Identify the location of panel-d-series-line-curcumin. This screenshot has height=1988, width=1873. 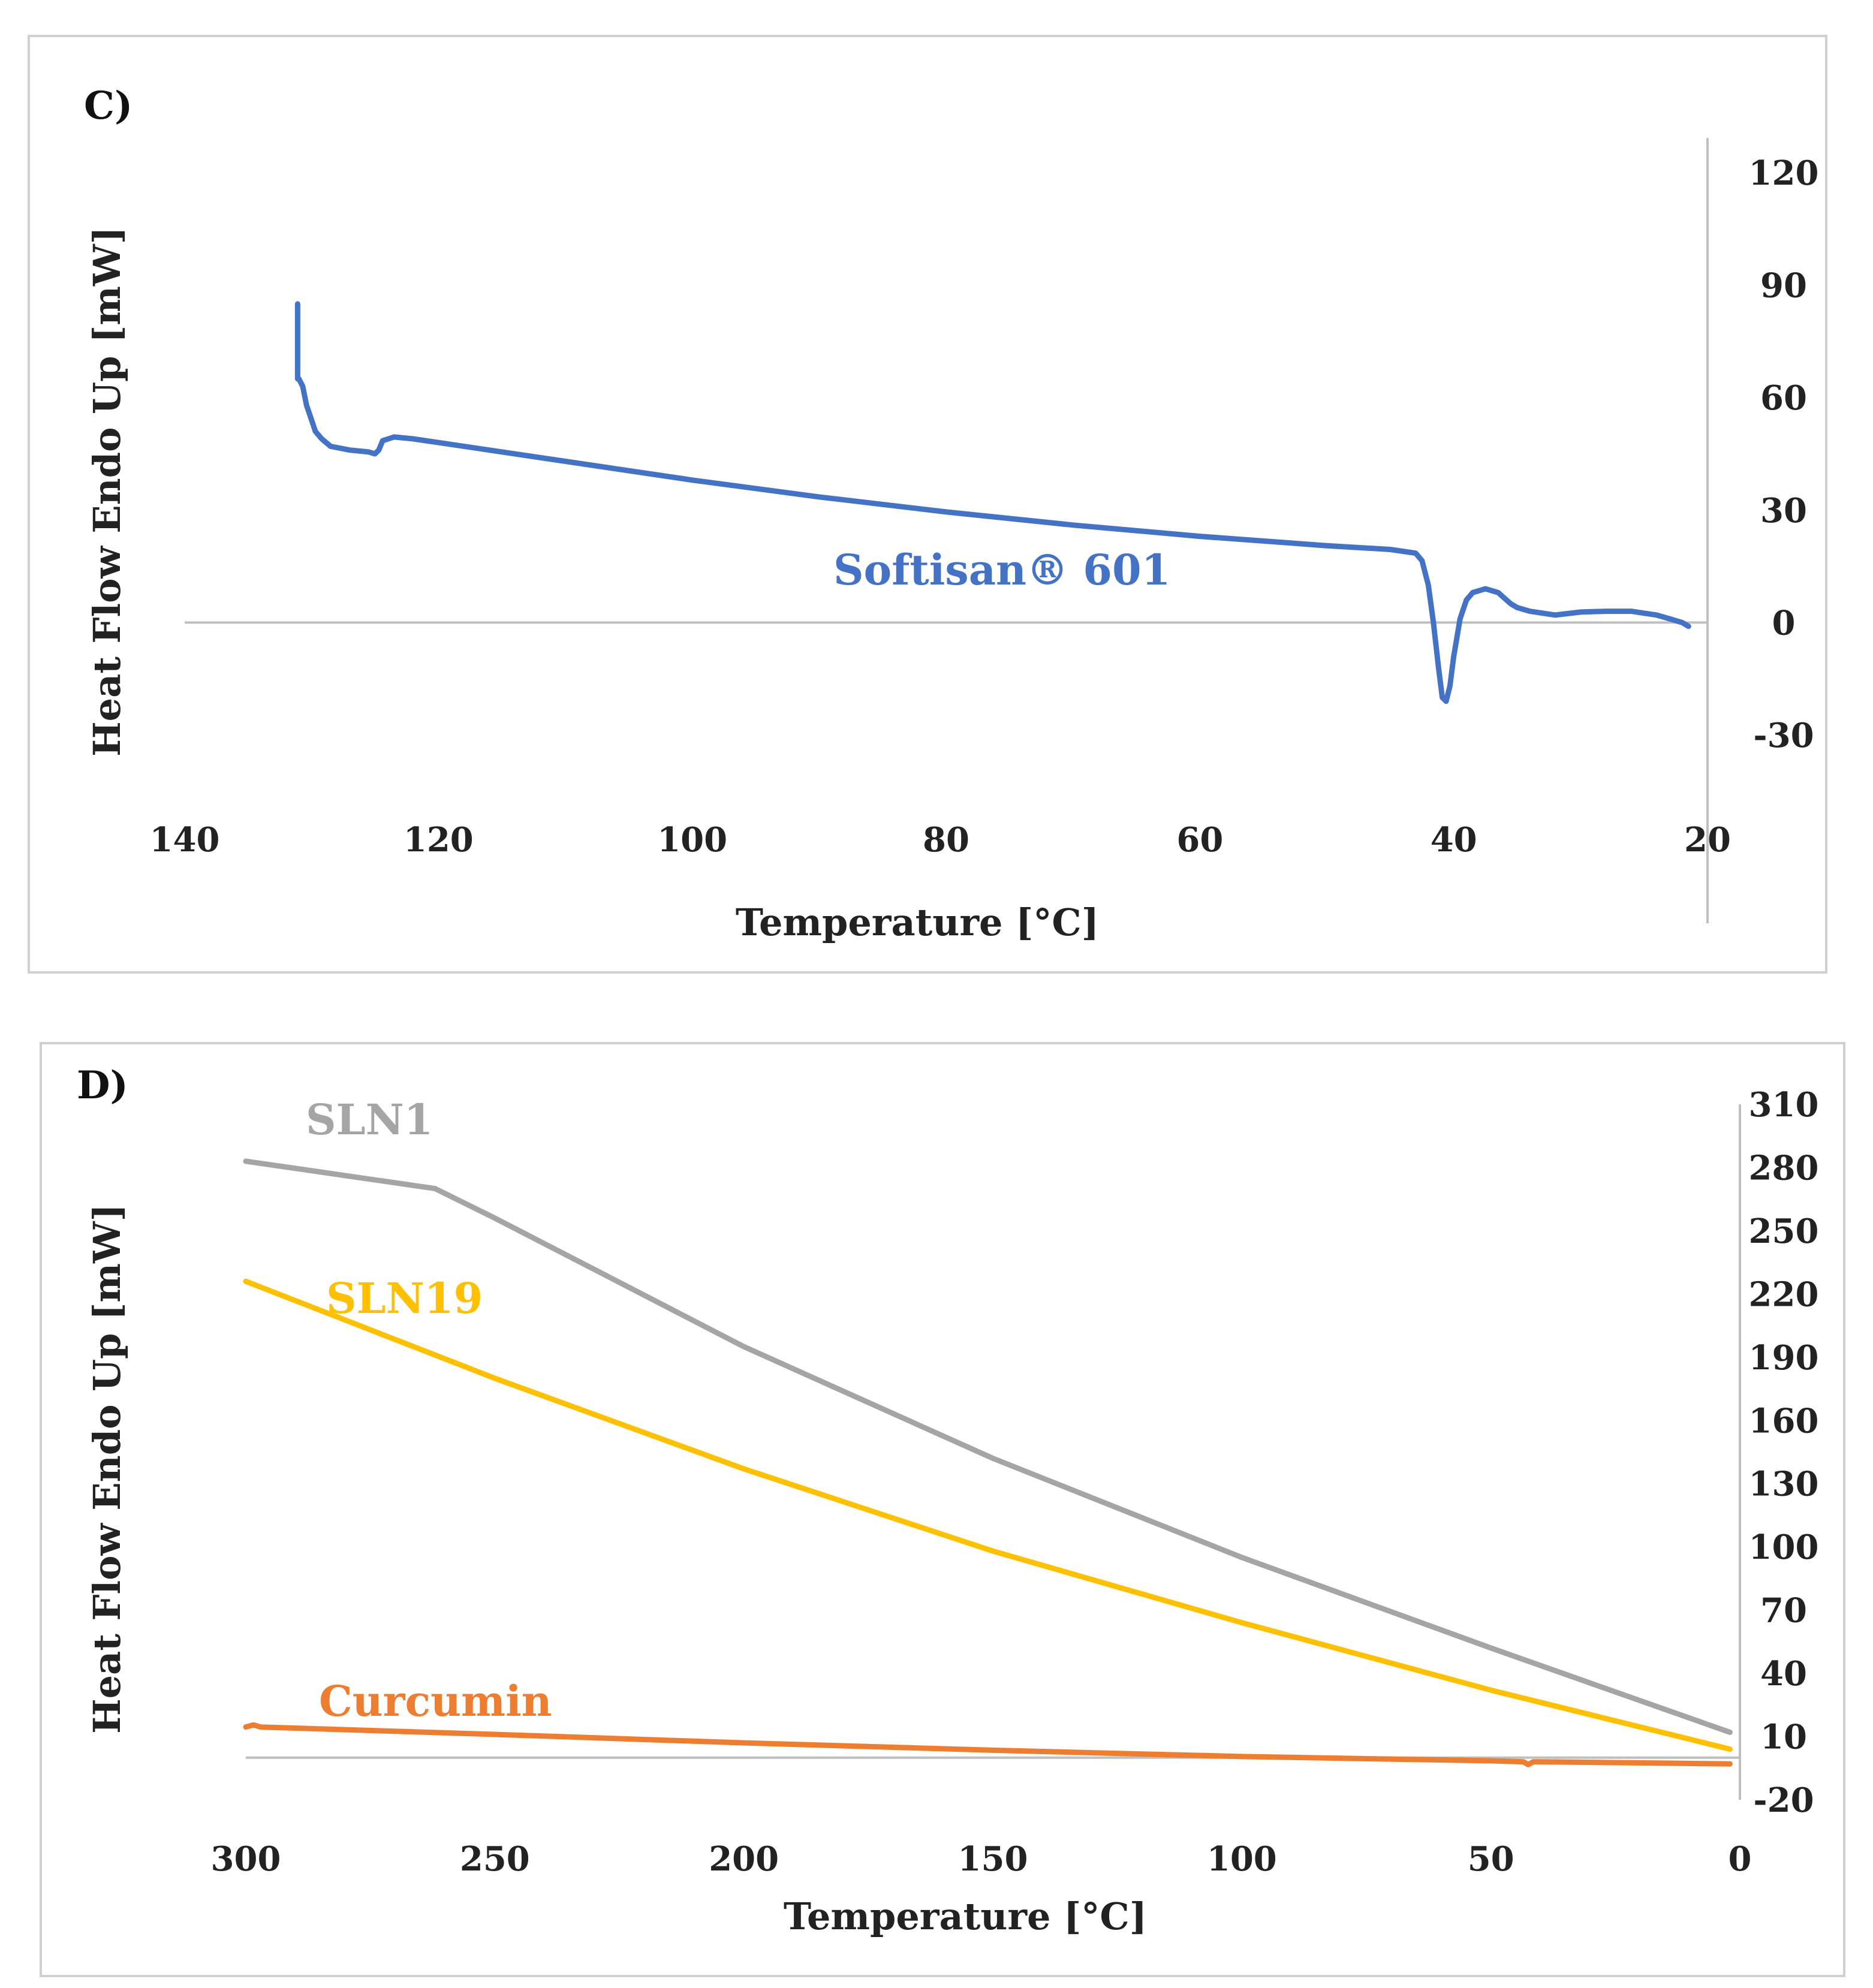
(988, 1744).